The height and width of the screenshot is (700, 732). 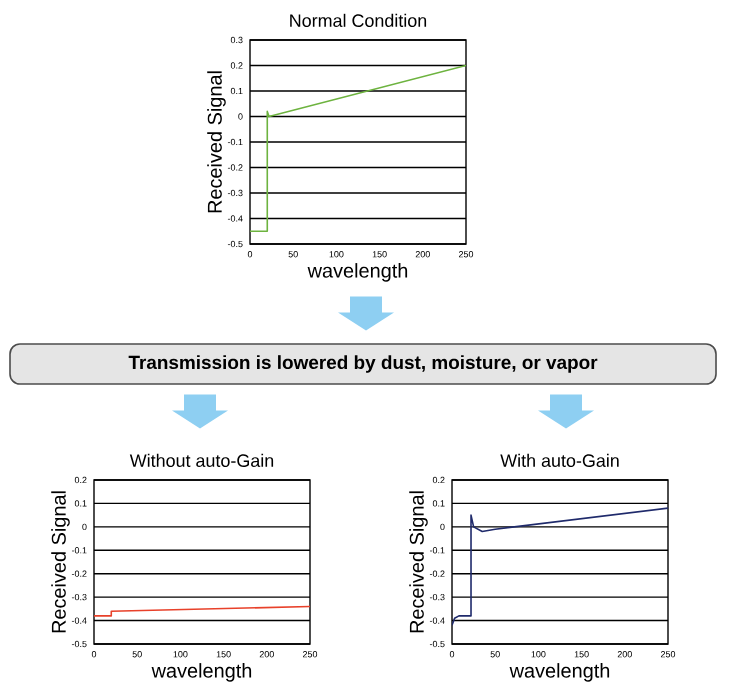 What do you see at coordinates (201, 460) in the screenshot?
I see `chart-title: Without auto-Gain` at bounding box center [201, 460].